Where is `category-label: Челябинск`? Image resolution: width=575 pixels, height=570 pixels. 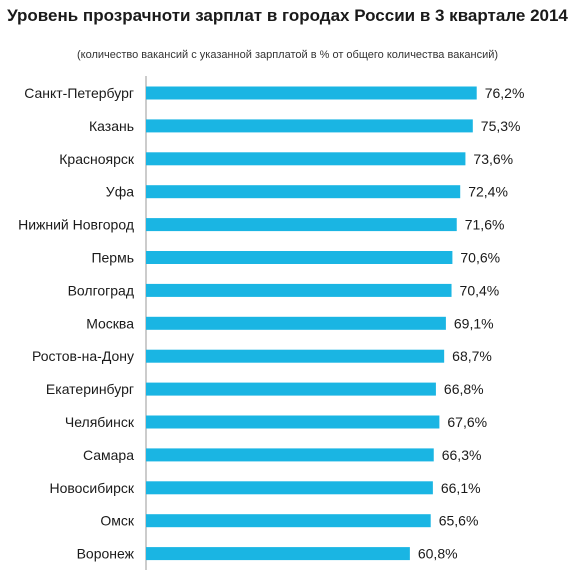
category-label: Челябинск is located at coordinates (100, 422).